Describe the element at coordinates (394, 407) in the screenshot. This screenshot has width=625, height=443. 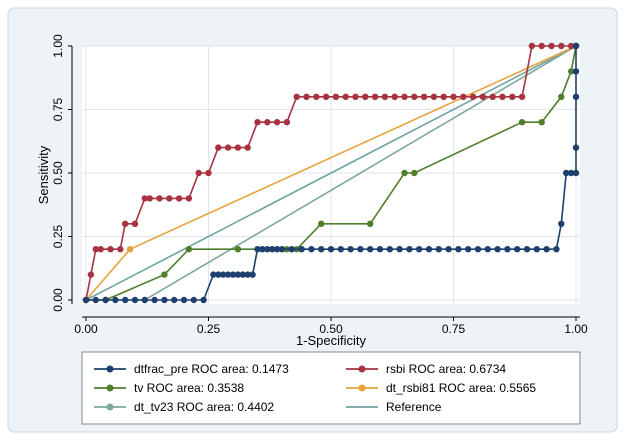
I see `legend-entry: Reference` at that location.